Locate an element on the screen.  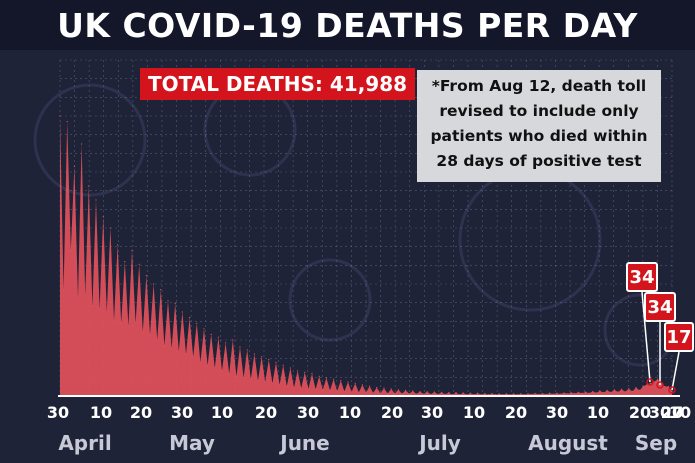
callout-label-3: 17 is located at coordinates (679, 337).